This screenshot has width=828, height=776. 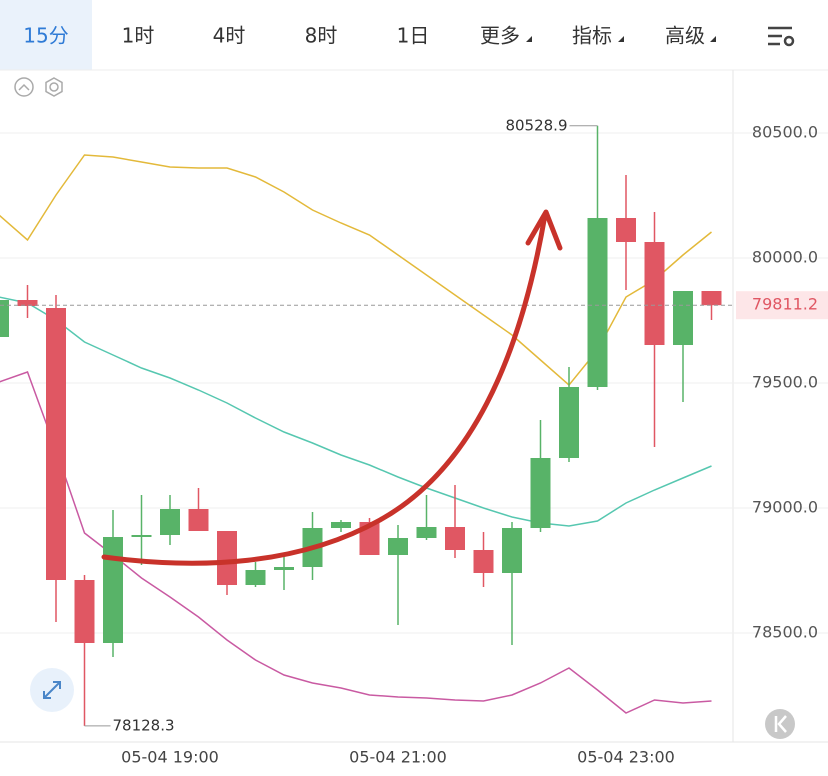 I want to click on k-button, so click(x=780, y=724).